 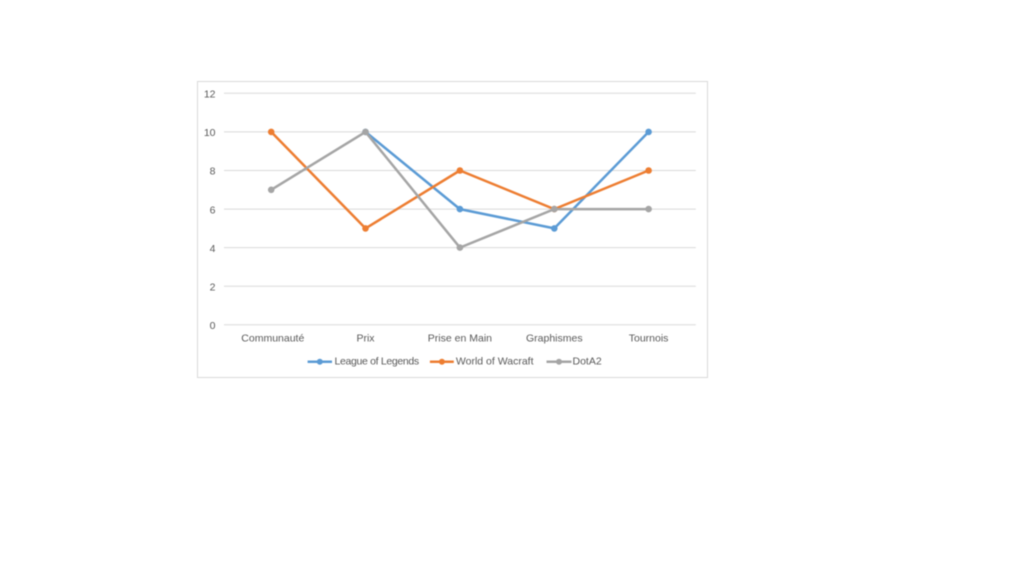 What do you see at coordinates (210, 133) in the screenshot?
I see `svg-text: 10` at bounding box center [210, 133].